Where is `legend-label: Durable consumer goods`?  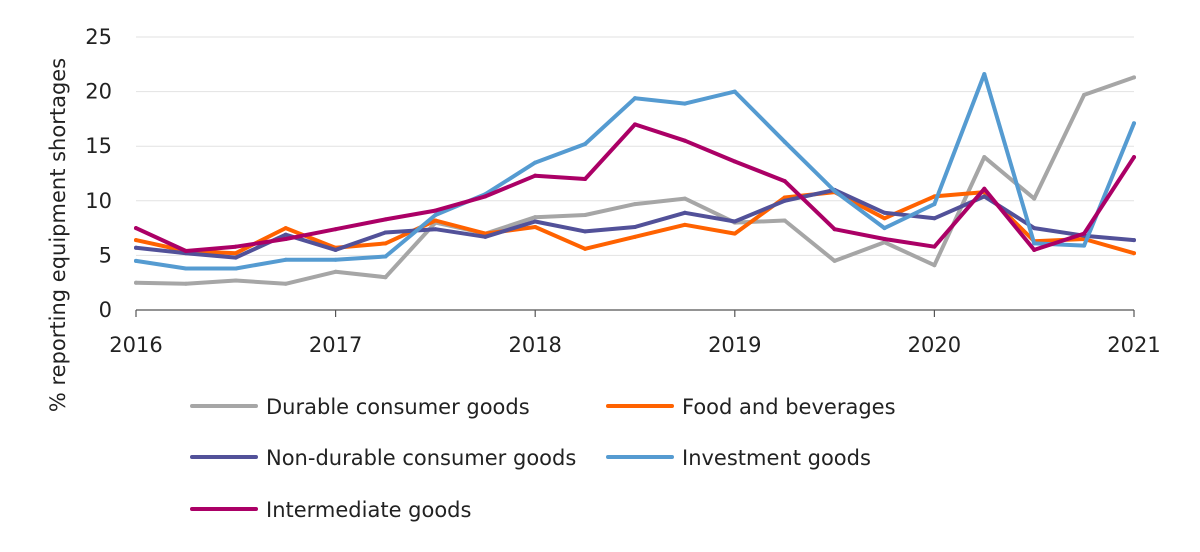
legend-label: Durable consumer goods is located at coordinates (398, 407).